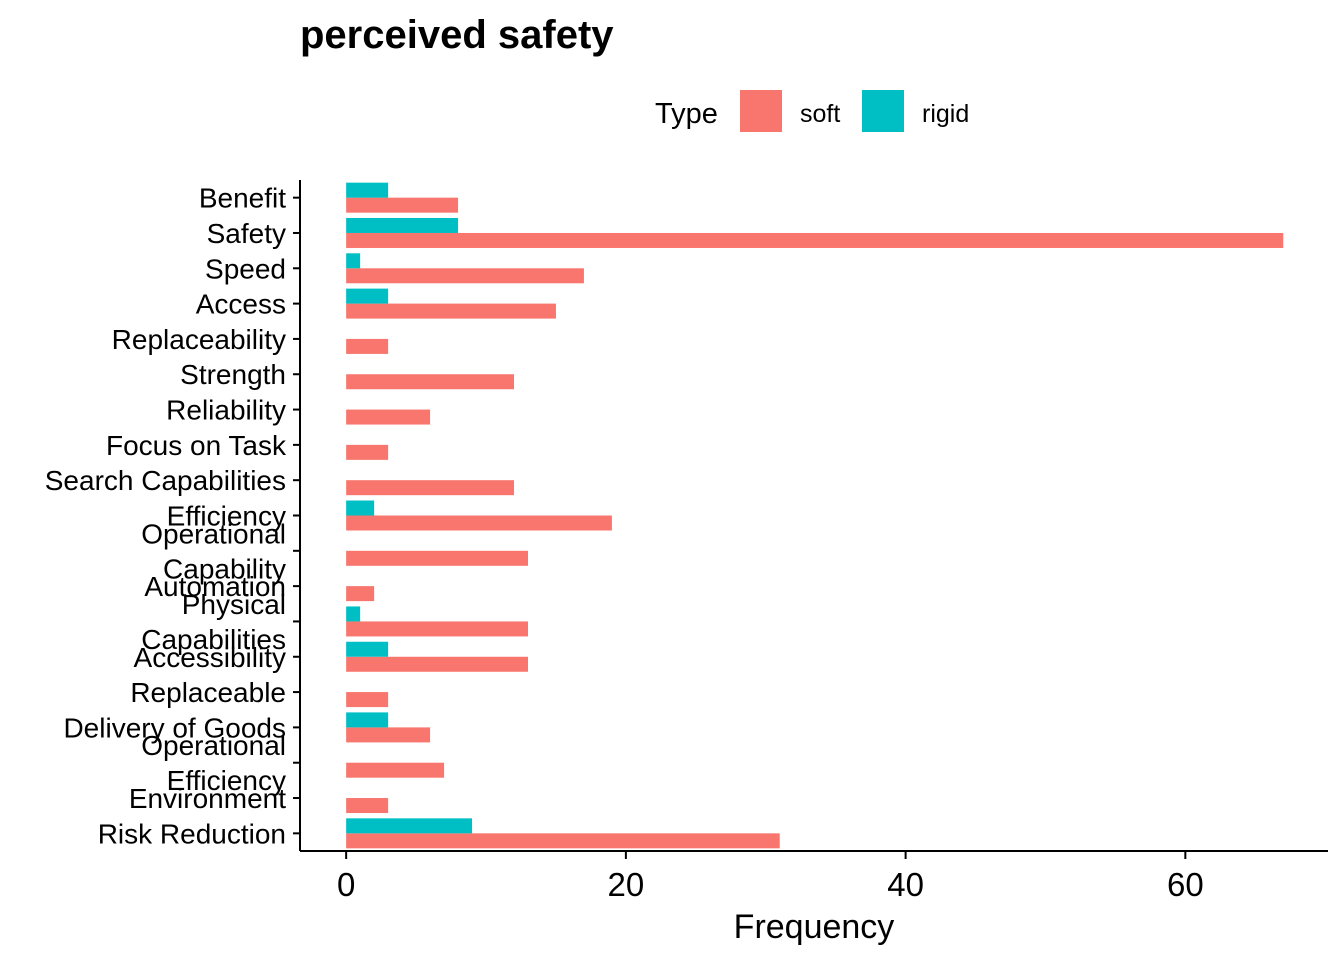 Image resolution: width=1344 pixels, height=960 pixels. Describe the element at coordinates (174, 727) in the screenshot. I see `y-tick-label-delivery-of-goods: Delivery of Goods` at that location.